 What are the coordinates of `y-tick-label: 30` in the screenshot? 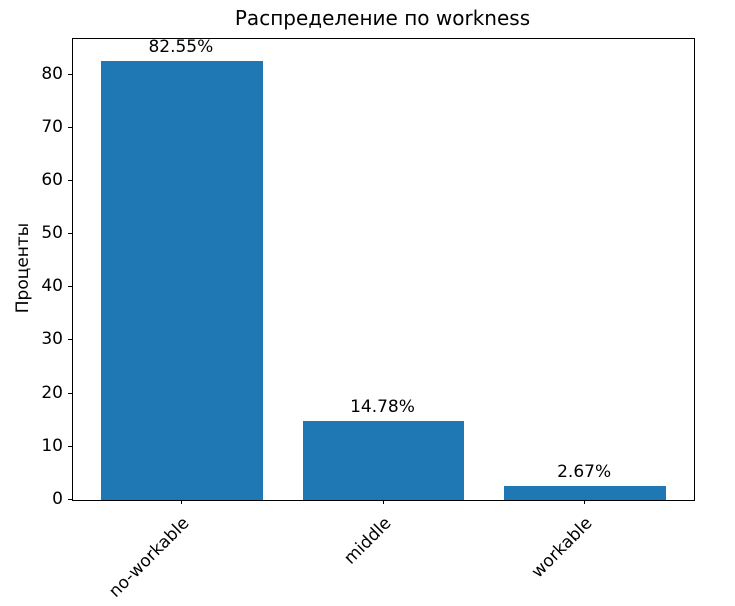 It's located at (52, 339).